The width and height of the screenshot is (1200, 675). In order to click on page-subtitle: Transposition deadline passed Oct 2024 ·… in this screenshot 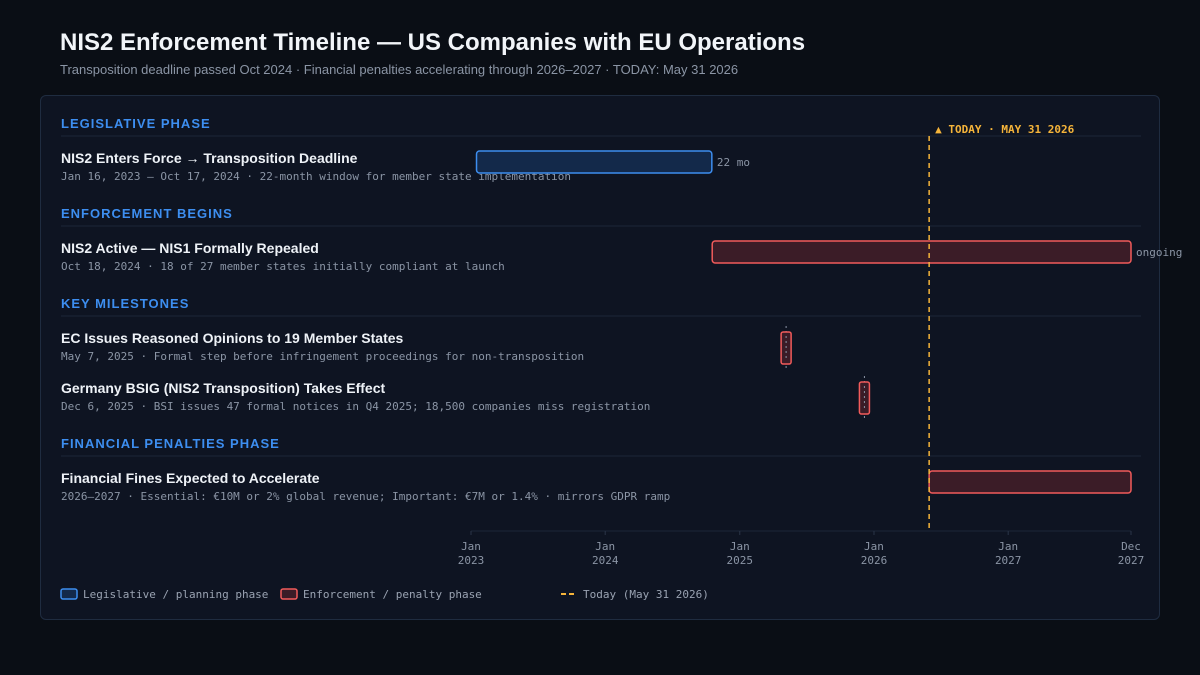, I will do `click(399, 69)`.